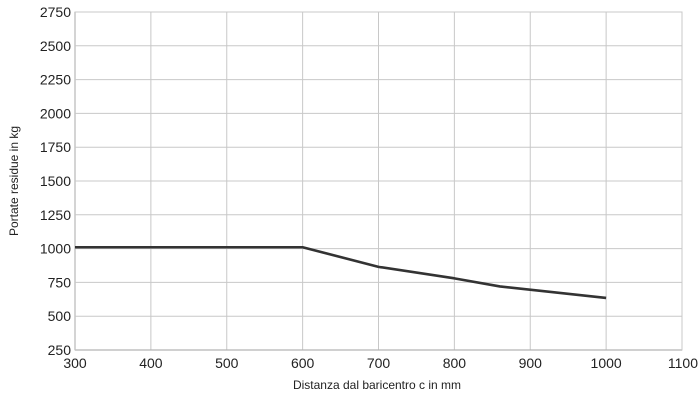 This screenshot has height=398, width=700. I want to click on series-line, so click(341, 272).